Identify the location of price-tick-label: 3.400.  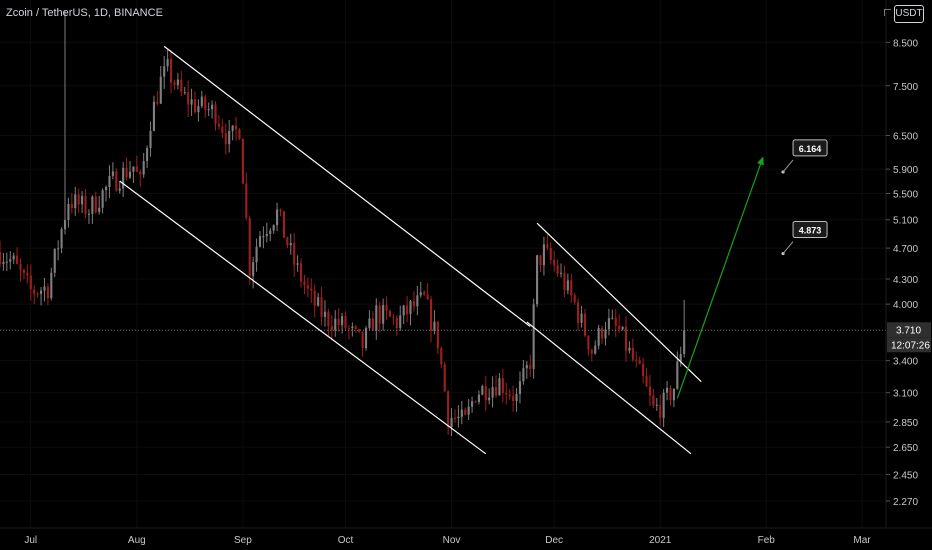
(905, 362).